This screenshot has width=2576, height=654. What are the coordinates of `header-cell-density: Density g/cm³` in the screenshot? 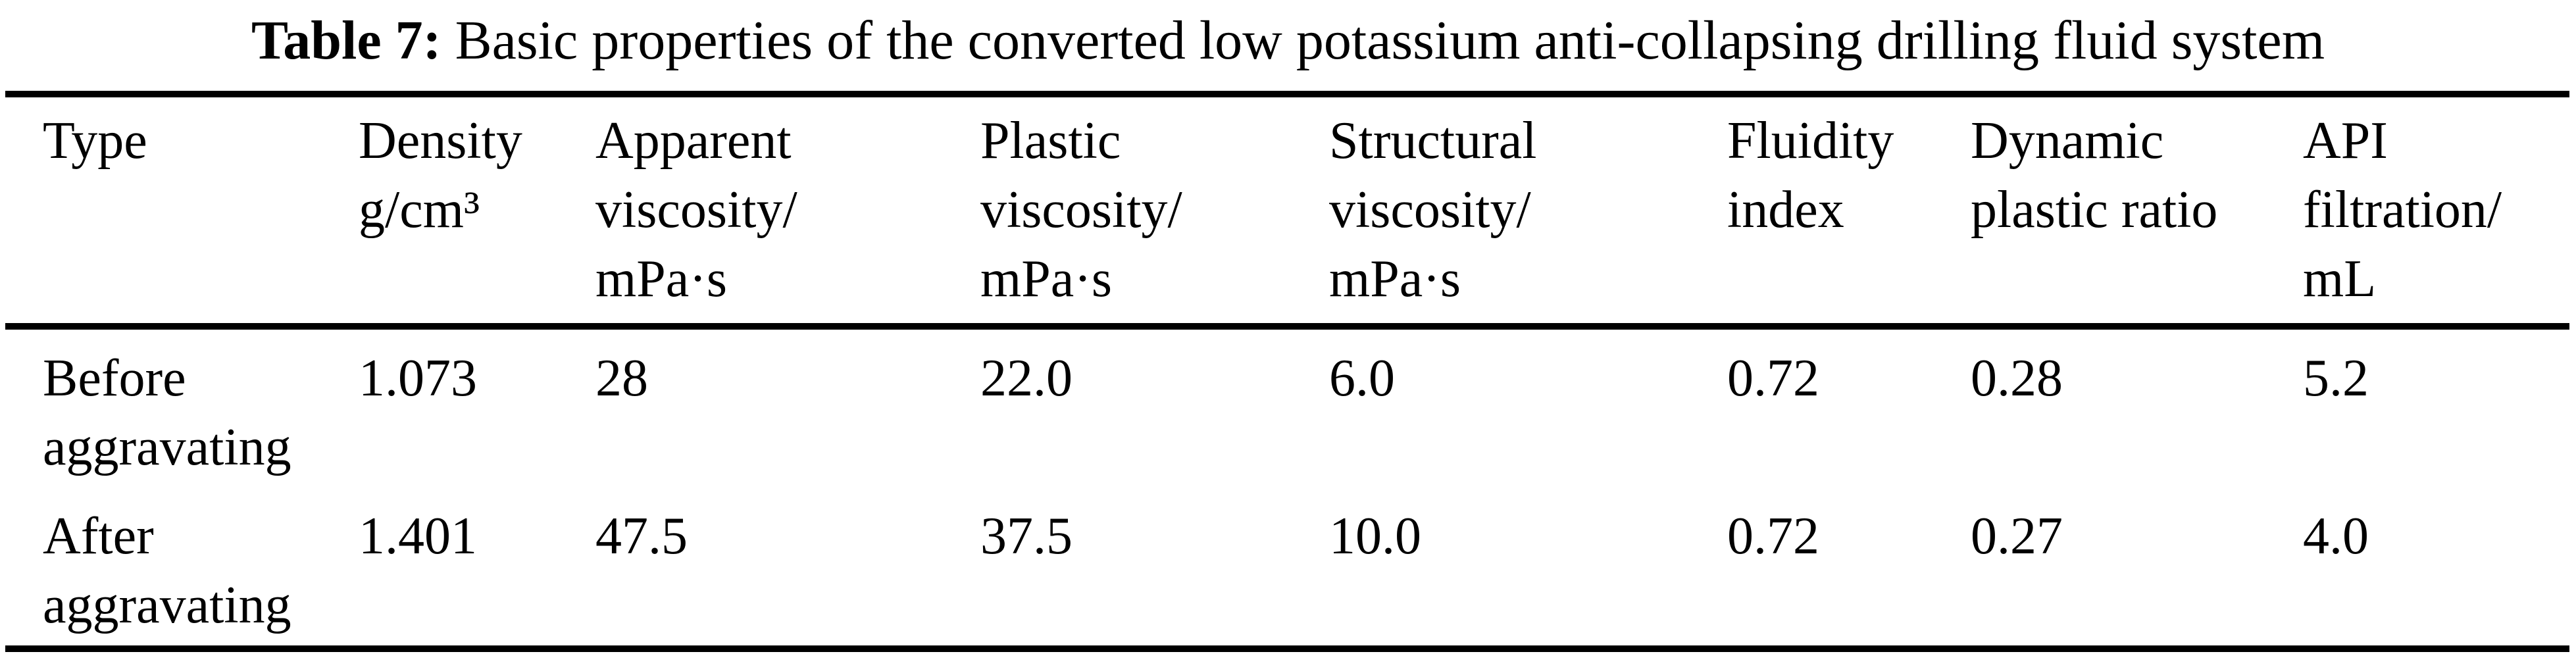 It's located at (440, 175).